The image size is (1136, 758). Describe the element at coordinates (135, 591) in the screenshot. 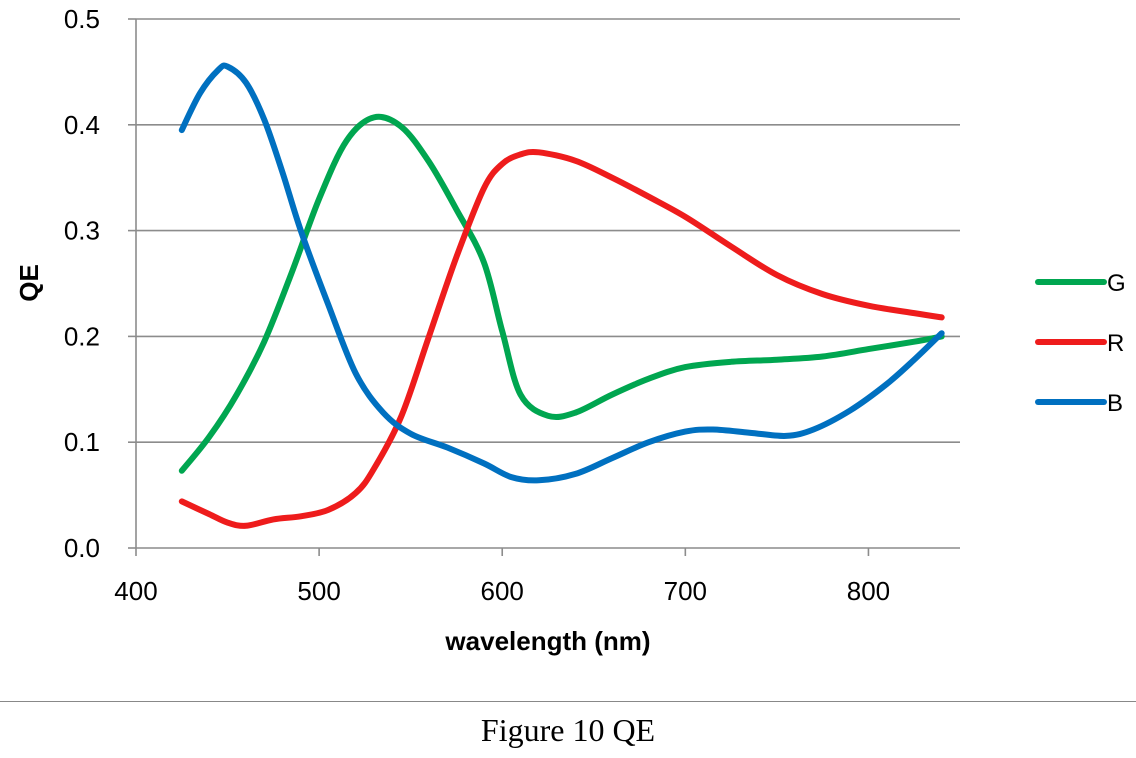

I see `x-tick-label: 400` at that location.